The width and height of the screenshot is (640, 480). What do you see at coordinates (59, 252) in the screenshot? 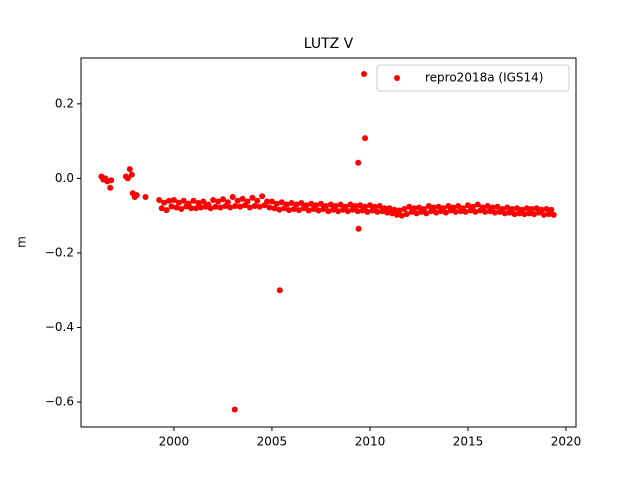
I see `y-tick-label: −0.2` at bounding box center [59, 252].